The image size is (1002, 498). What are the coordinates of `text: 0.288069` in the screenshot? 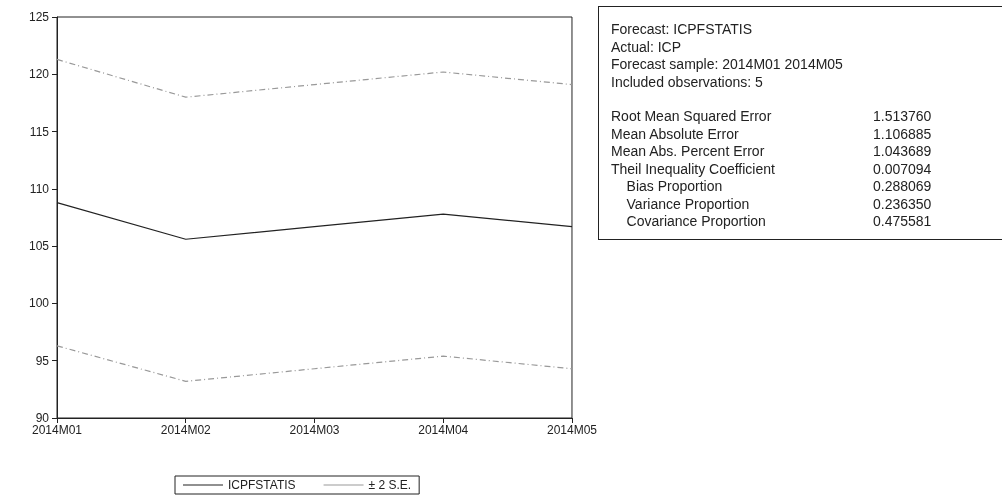 It's located at (902, 186).